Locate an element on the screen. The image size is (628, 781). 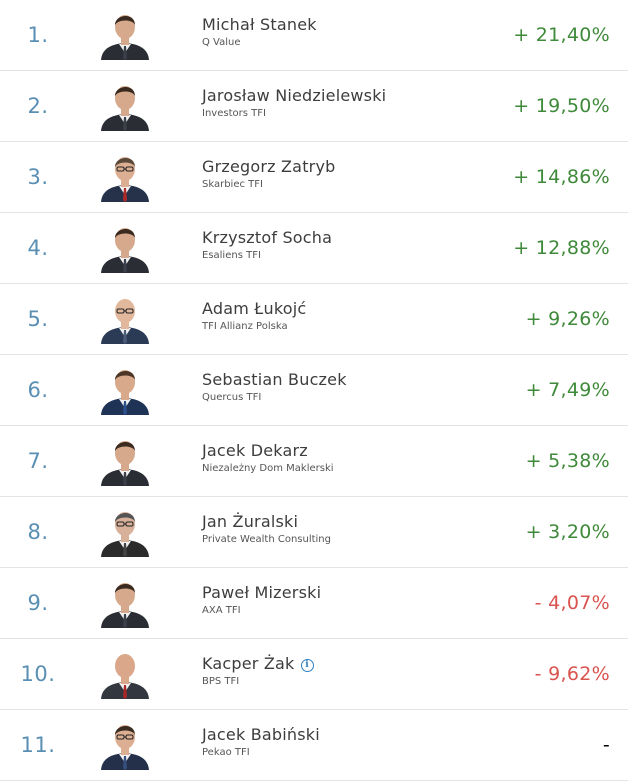
company-name: Q Value is located at coordinates (221, 42).